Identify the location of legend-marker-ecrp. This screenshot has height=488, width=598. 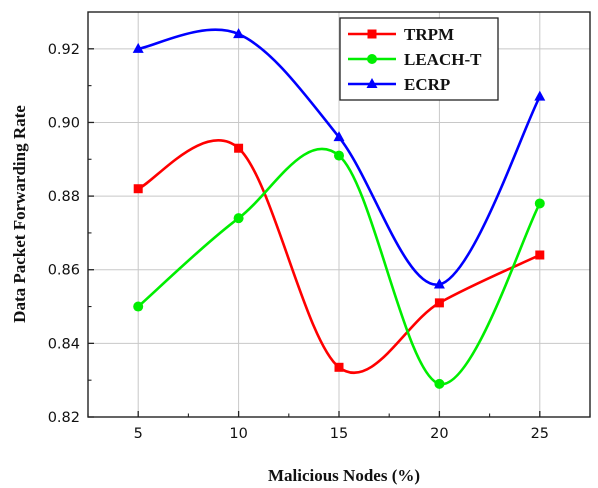
(372, 83).